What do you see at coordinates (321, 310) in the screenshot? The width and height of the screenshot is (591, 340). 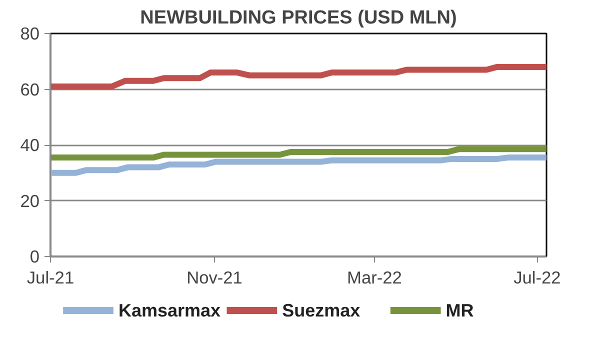 I see `legend-label: Suezmax` at bounding box center [321, 310].